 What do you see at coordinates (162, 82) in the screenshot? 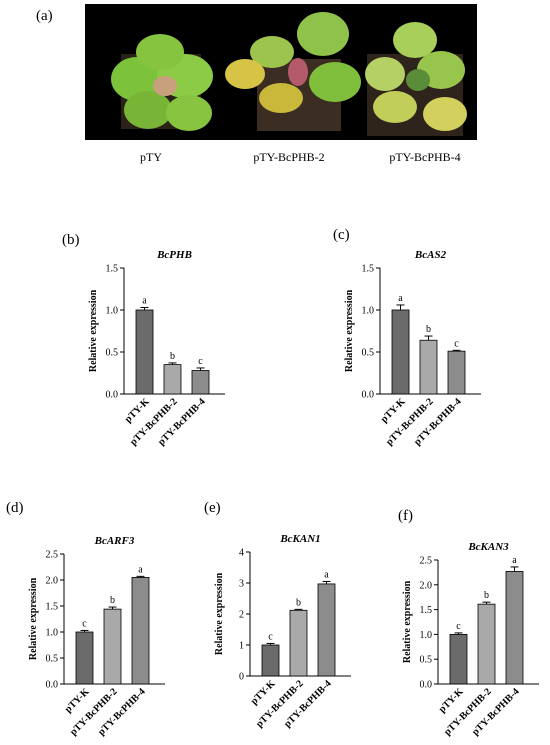
I see `plant-pty-image` at bounding box center [162, 82].